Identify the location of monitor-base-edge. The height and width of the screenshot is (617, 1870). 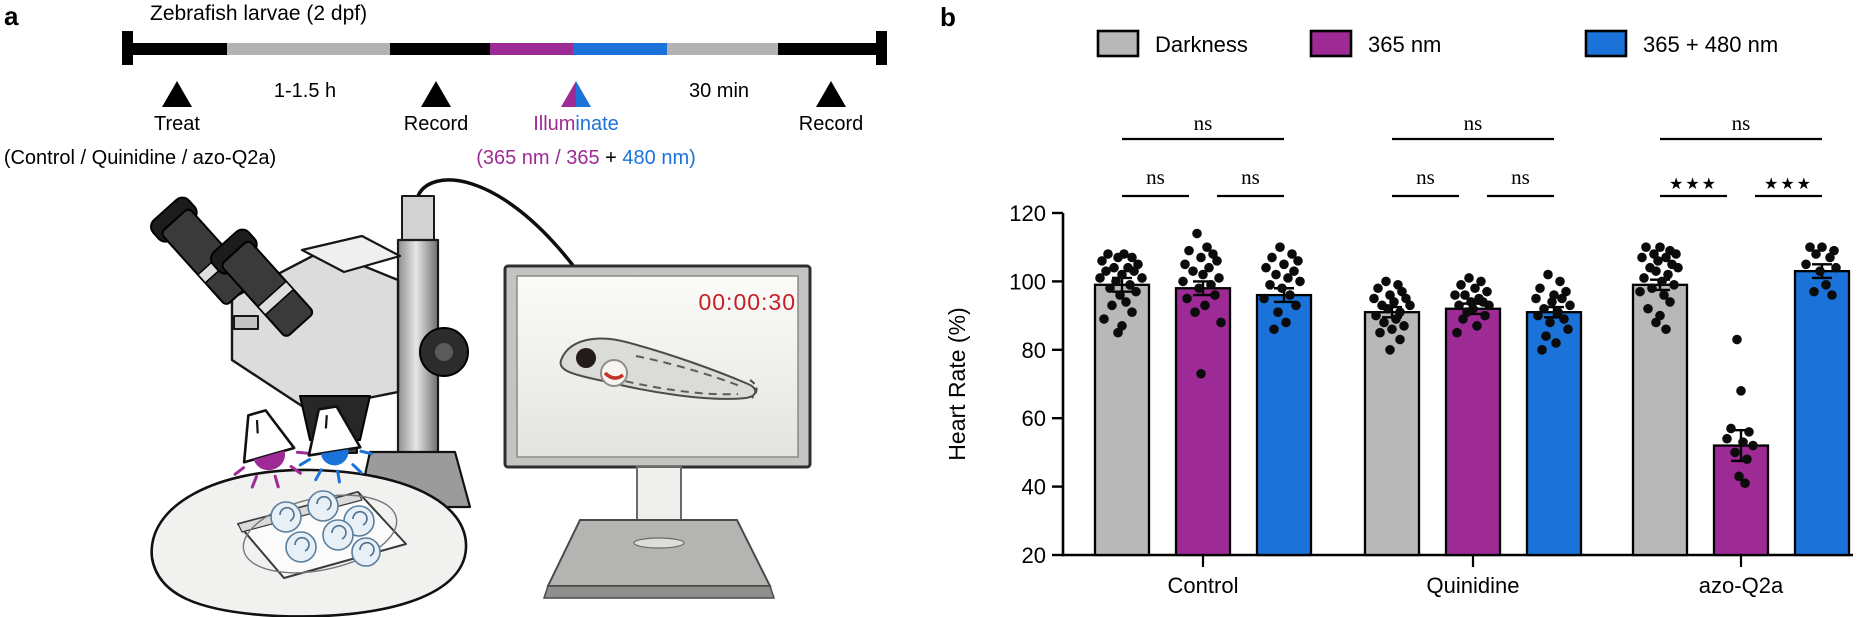
(659, 592).